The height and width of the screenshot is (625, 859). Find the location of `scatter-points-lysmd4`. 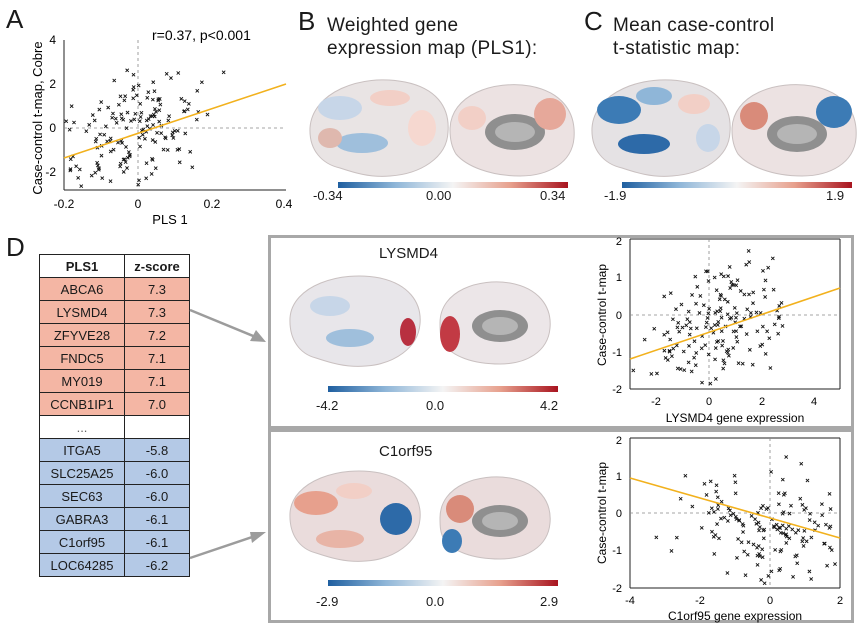

scatter-points-lysmd4 is located at coordinates (708, 317).